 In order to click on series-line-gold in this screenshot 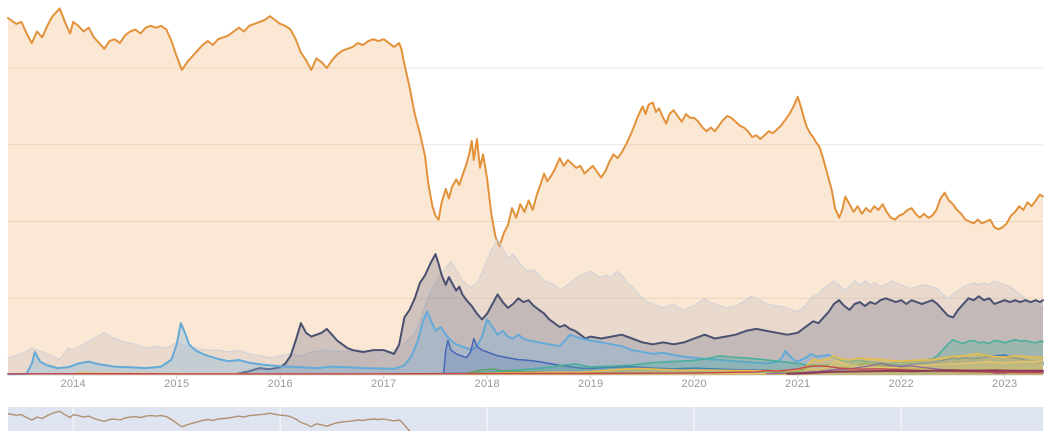, I will do `click(752, 363)`.